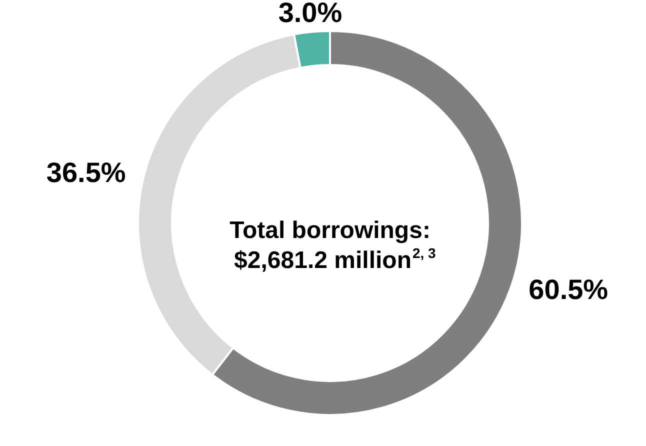  Describe the element at coordinates (568, 290) in the screenshot. I see `data-label: 60.5%` at that location.